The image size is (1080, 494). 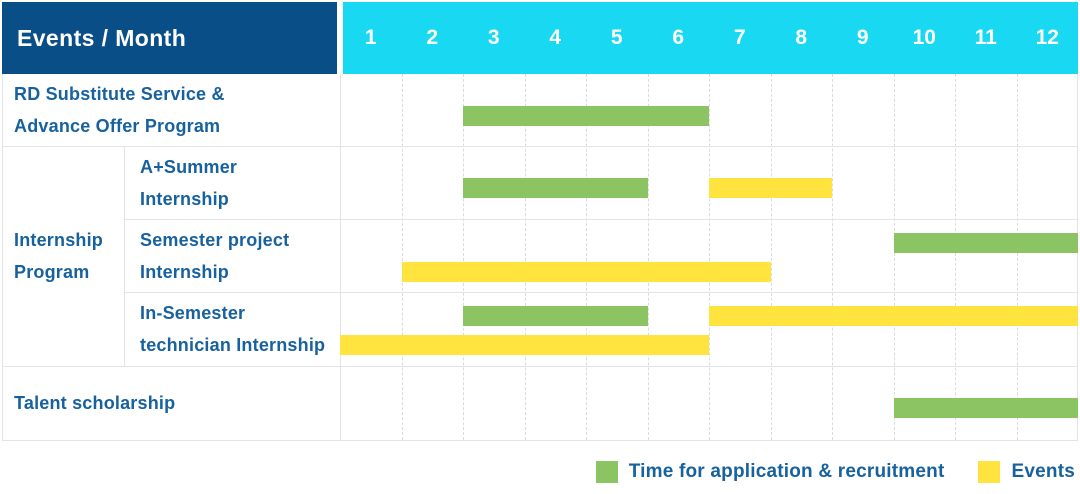 What do you see at coordinates (493, 37) in the screenshot?
I see `month-header-3: 3` at bounding box center [493, 37].